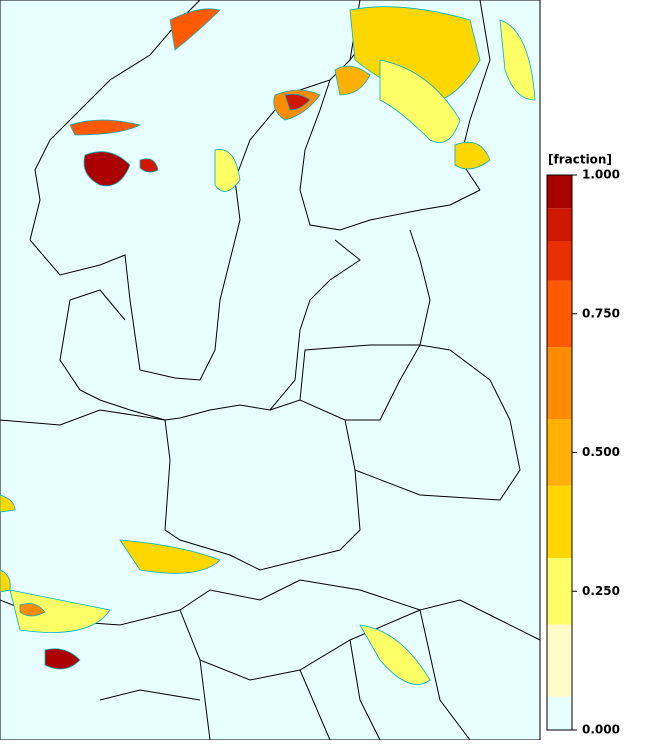  I want to click on colorbar-tick-label: 0.000, so click(601, 730).